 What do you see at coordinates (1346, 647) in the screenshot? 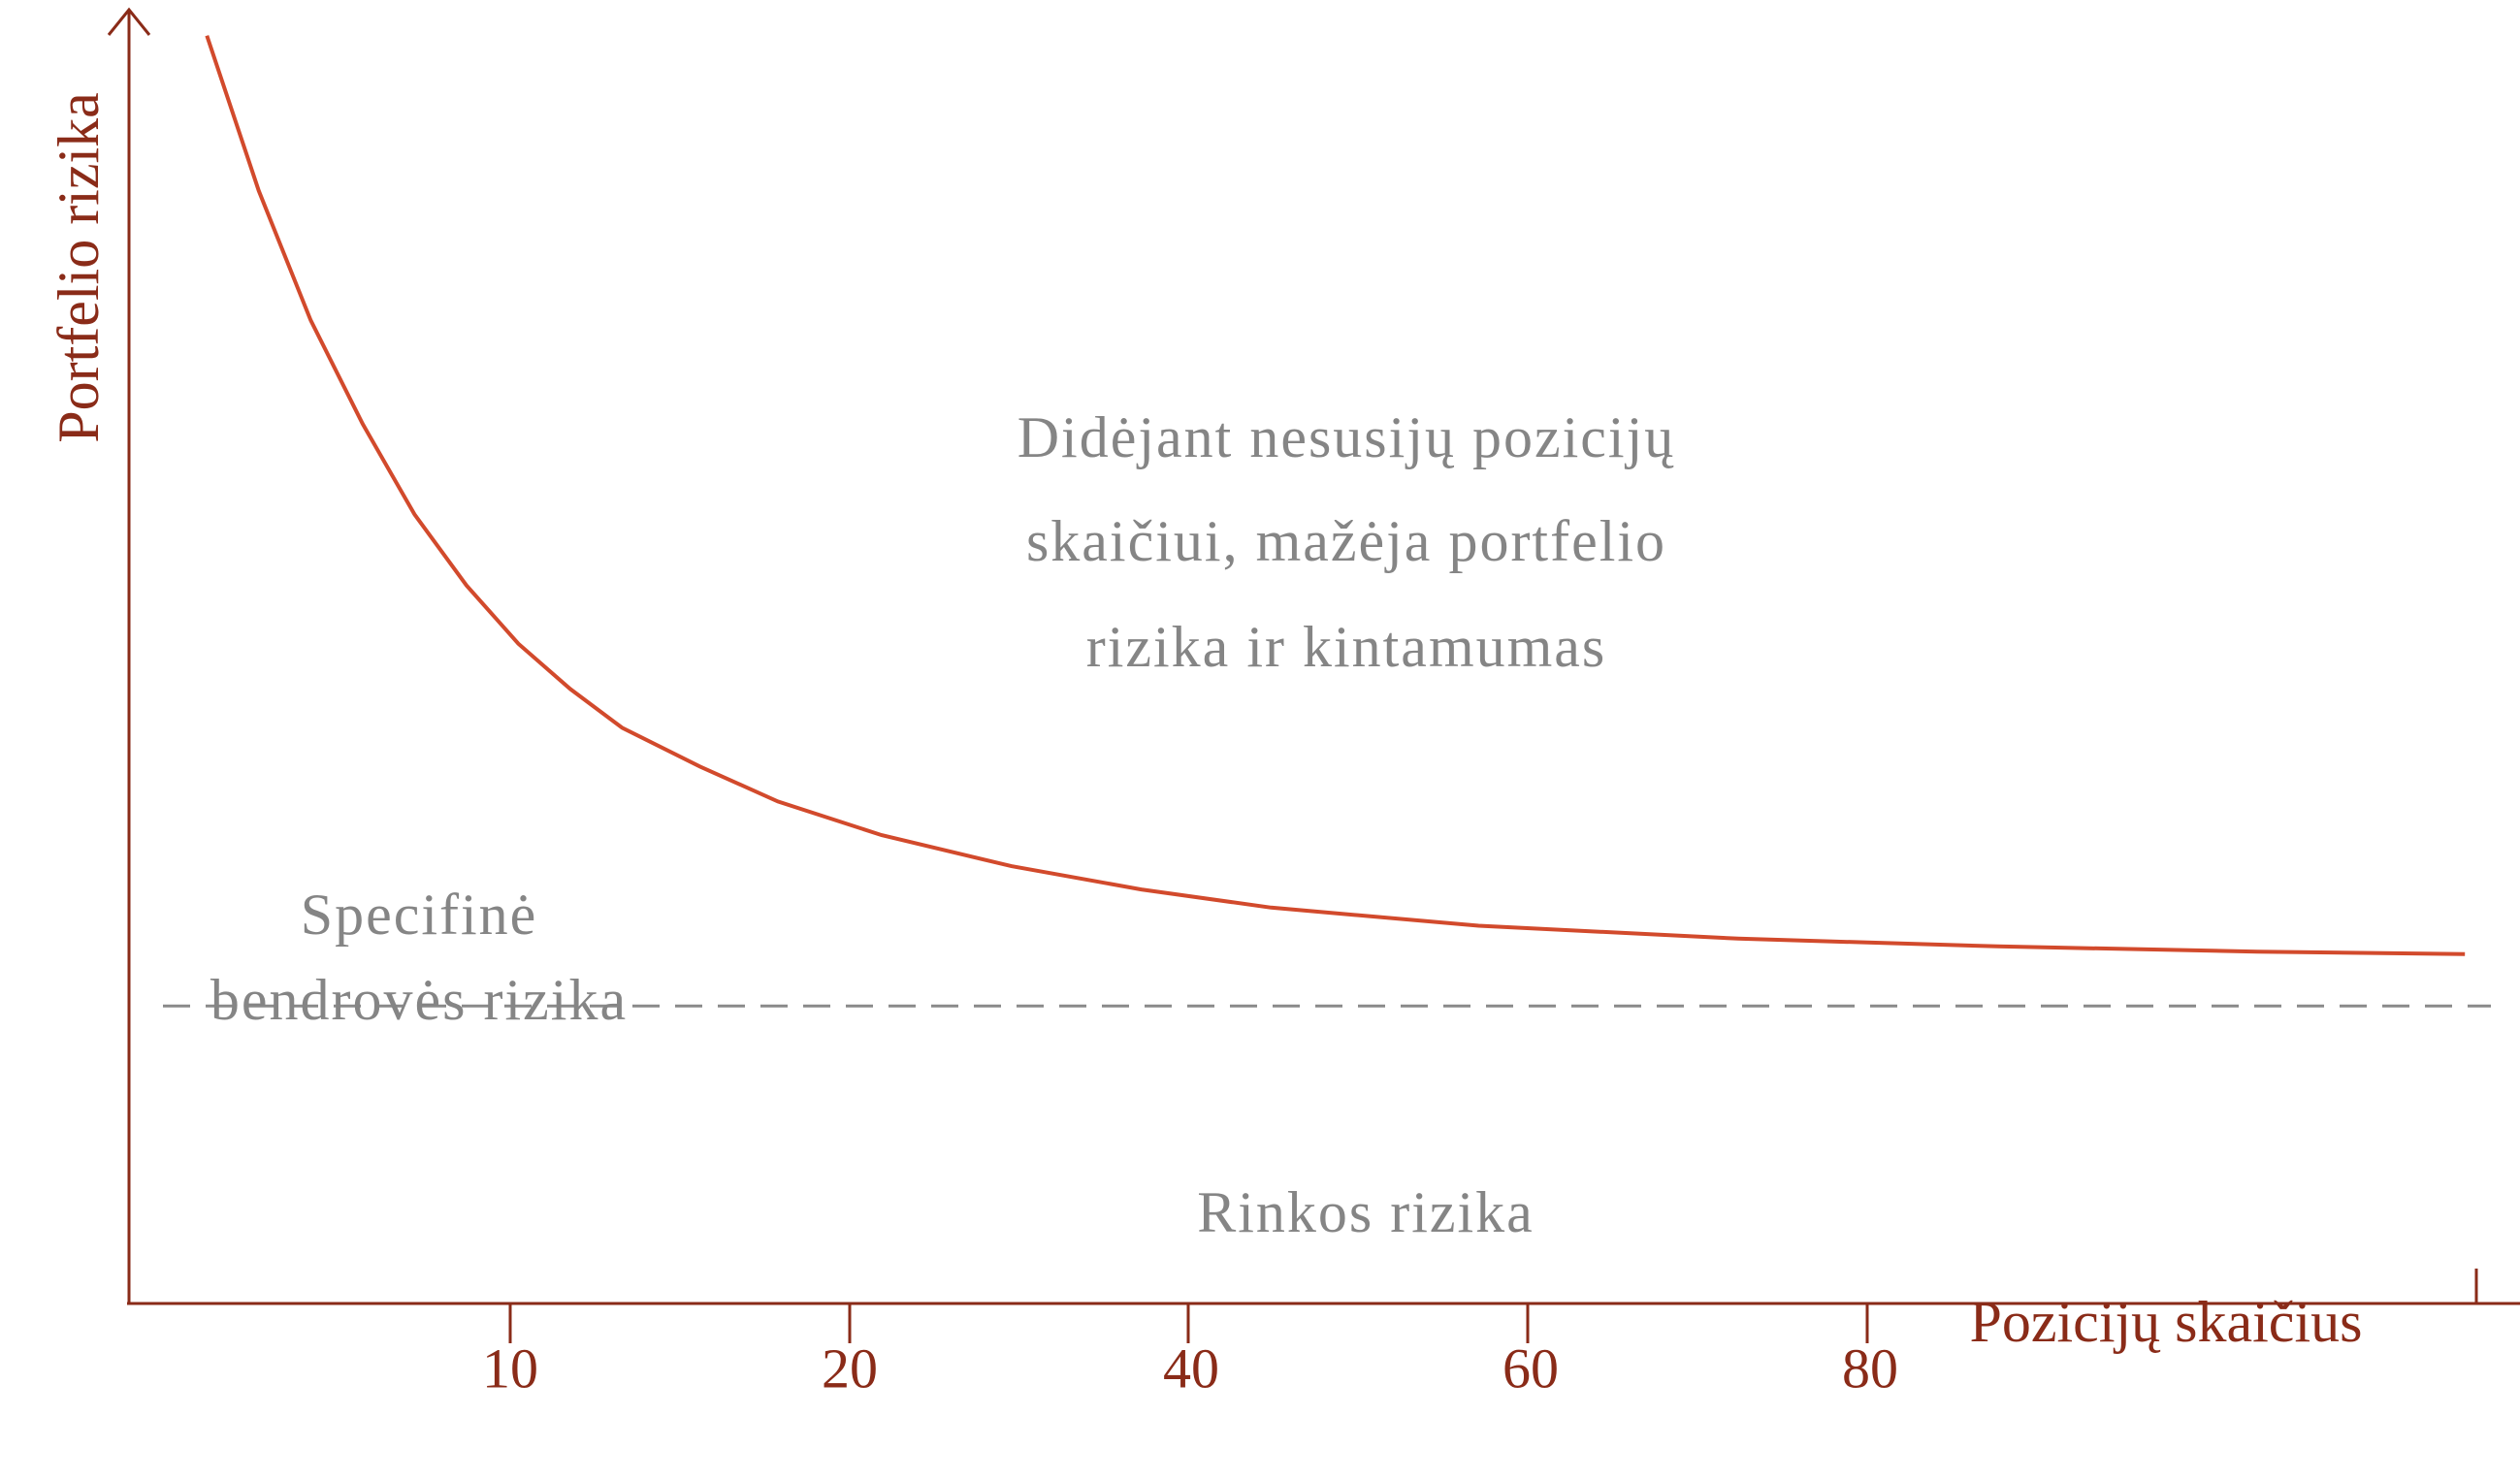
I see `diversification-note-line-3: rizika ir kintamumas` at bounding box center [1346, 647].